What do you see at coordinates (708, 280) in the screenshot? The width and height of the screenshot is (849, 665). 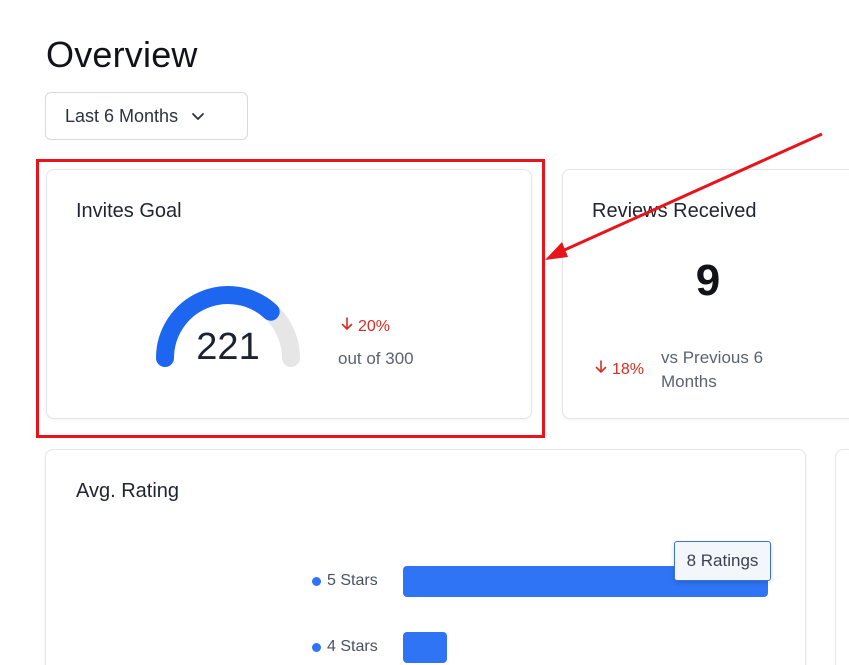 I see `reviews-received-value: 9` at bounding box center [708, 280].